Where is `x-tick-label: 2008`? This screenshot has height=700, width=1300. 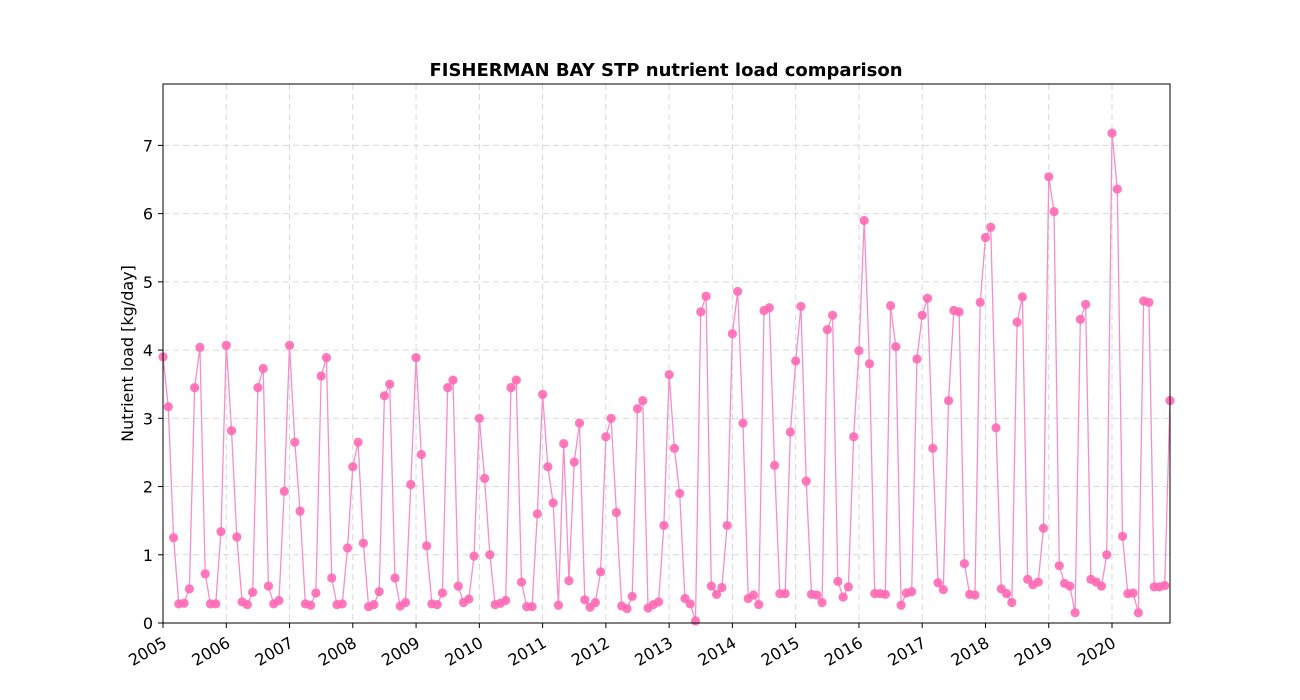 x-tick-label: 2008 is located at coordinates (337, 651).